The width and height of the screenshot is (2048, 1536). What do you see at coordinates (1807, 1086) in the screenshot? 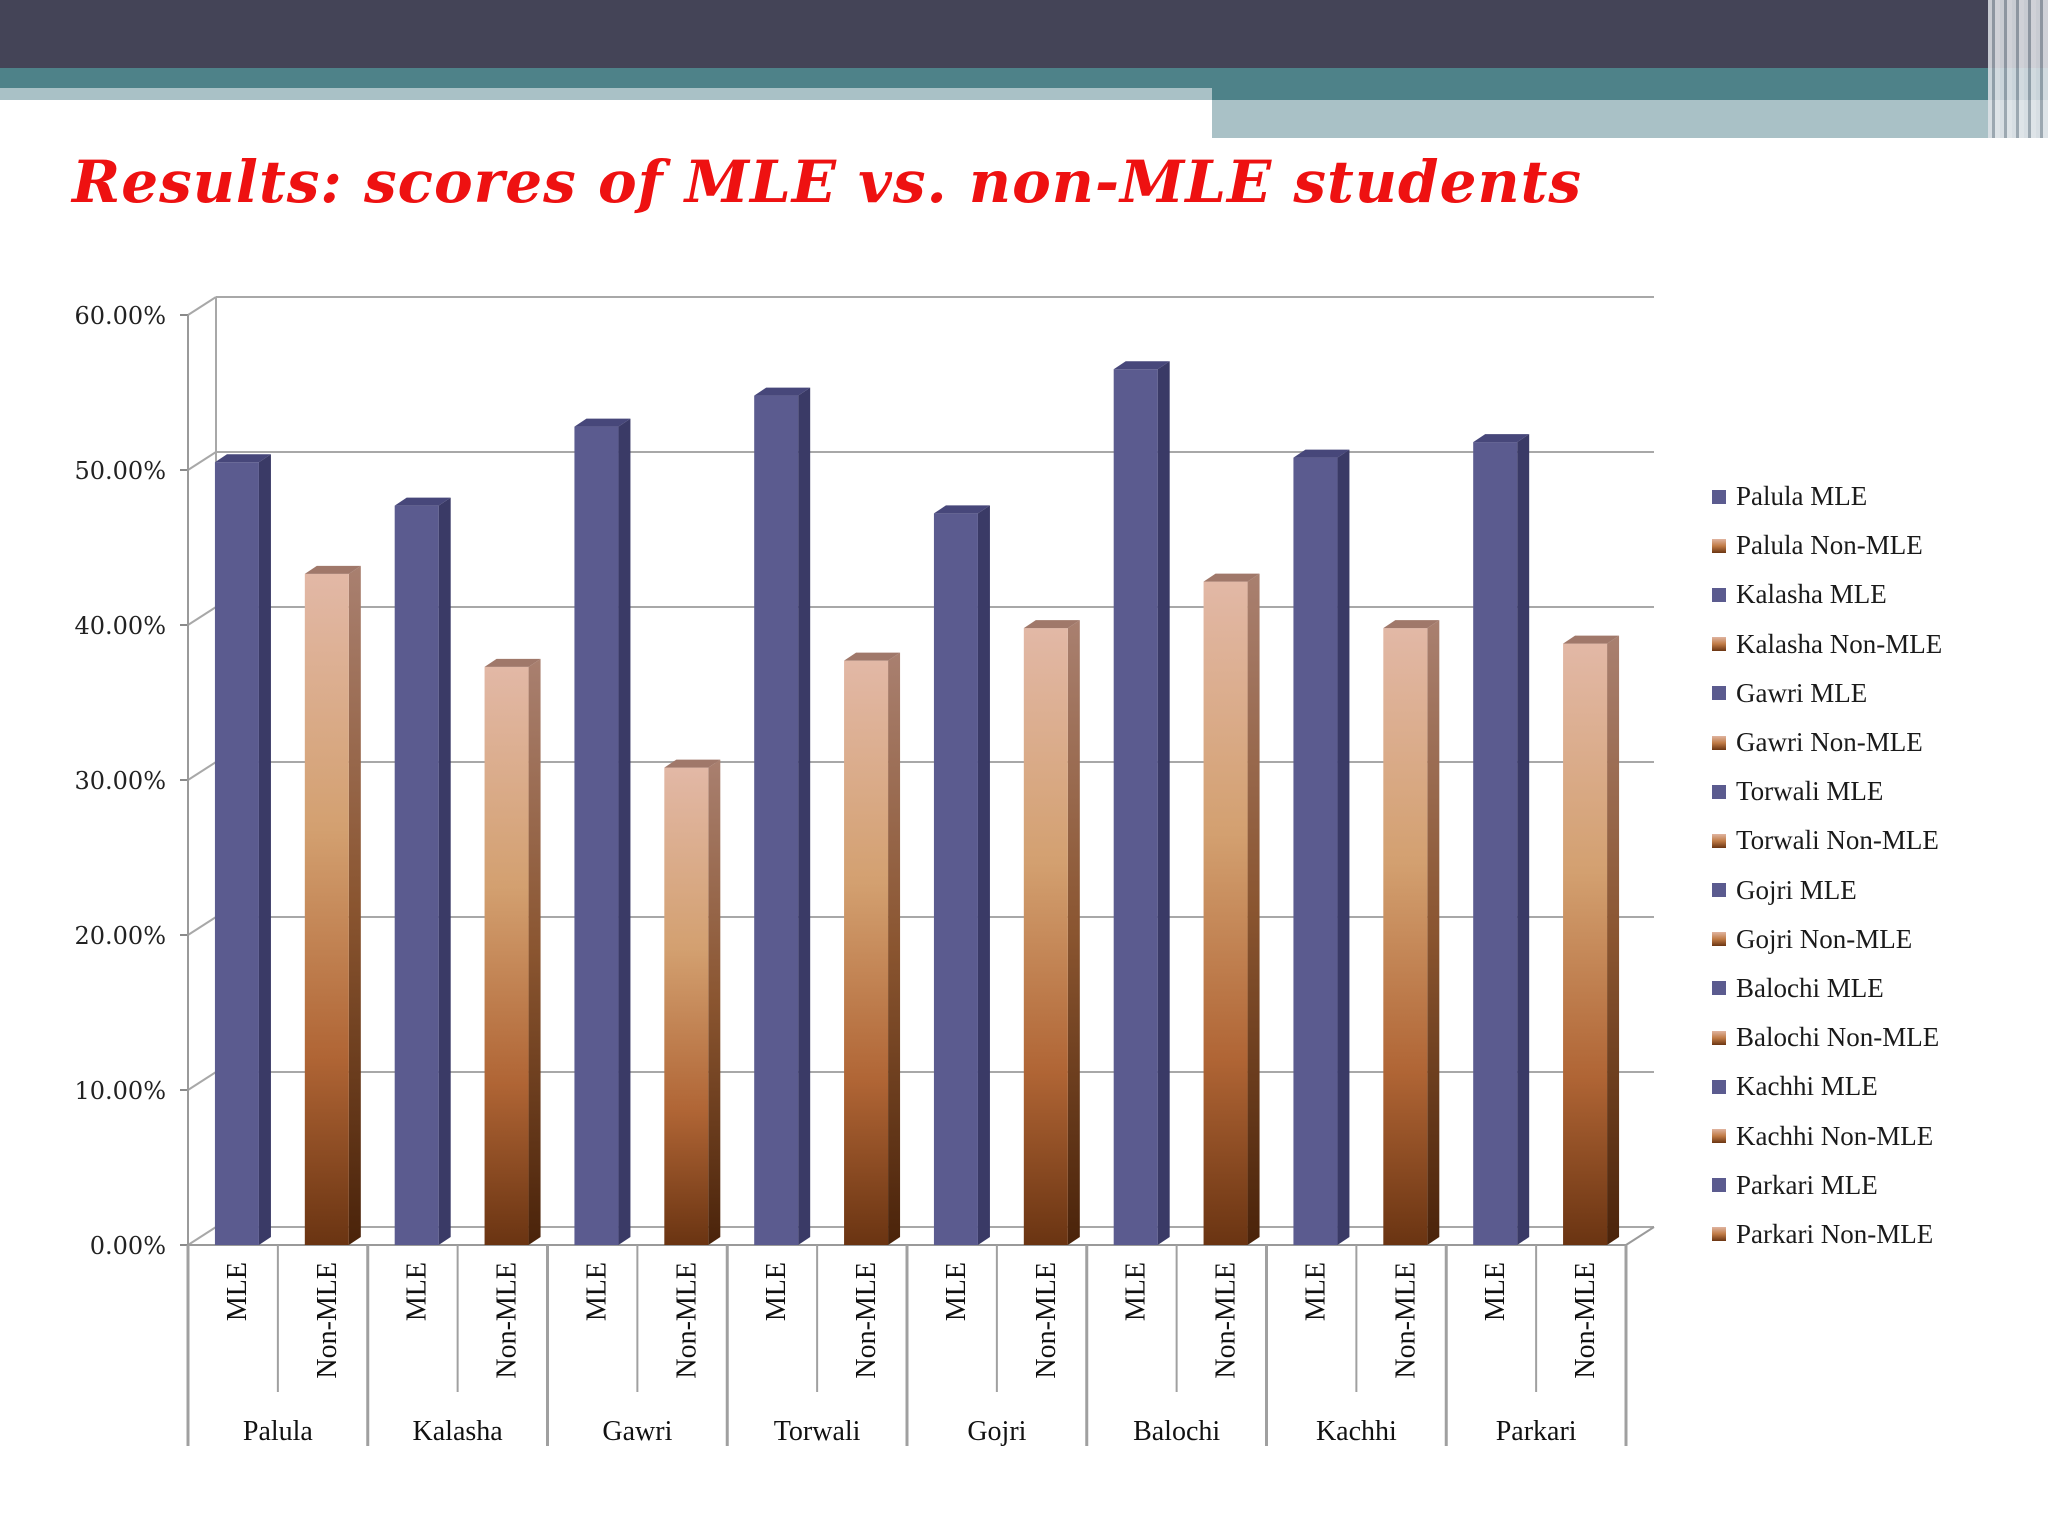
I see `legend-label: Kachhi MLE` at bounding box center [1807, 1086].